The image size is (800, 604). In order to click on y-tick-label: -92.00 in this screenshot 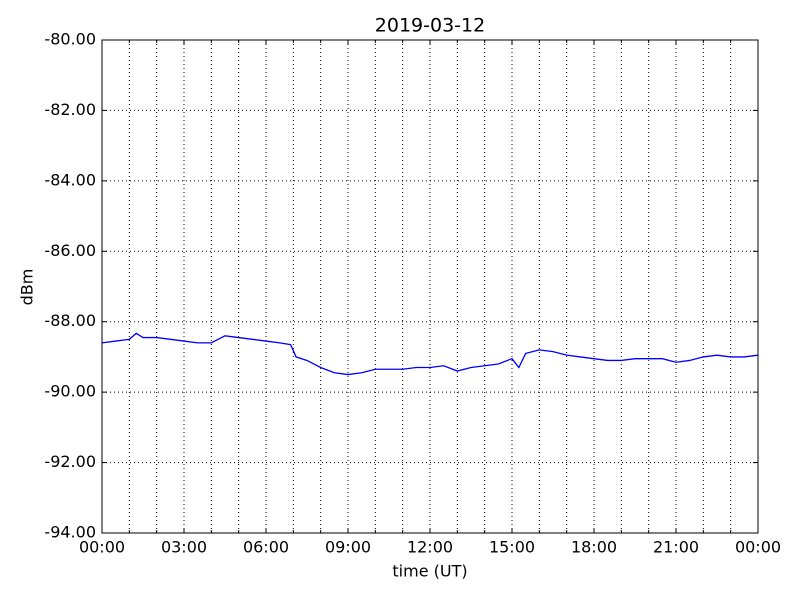, I will do `click(70, 461)`.